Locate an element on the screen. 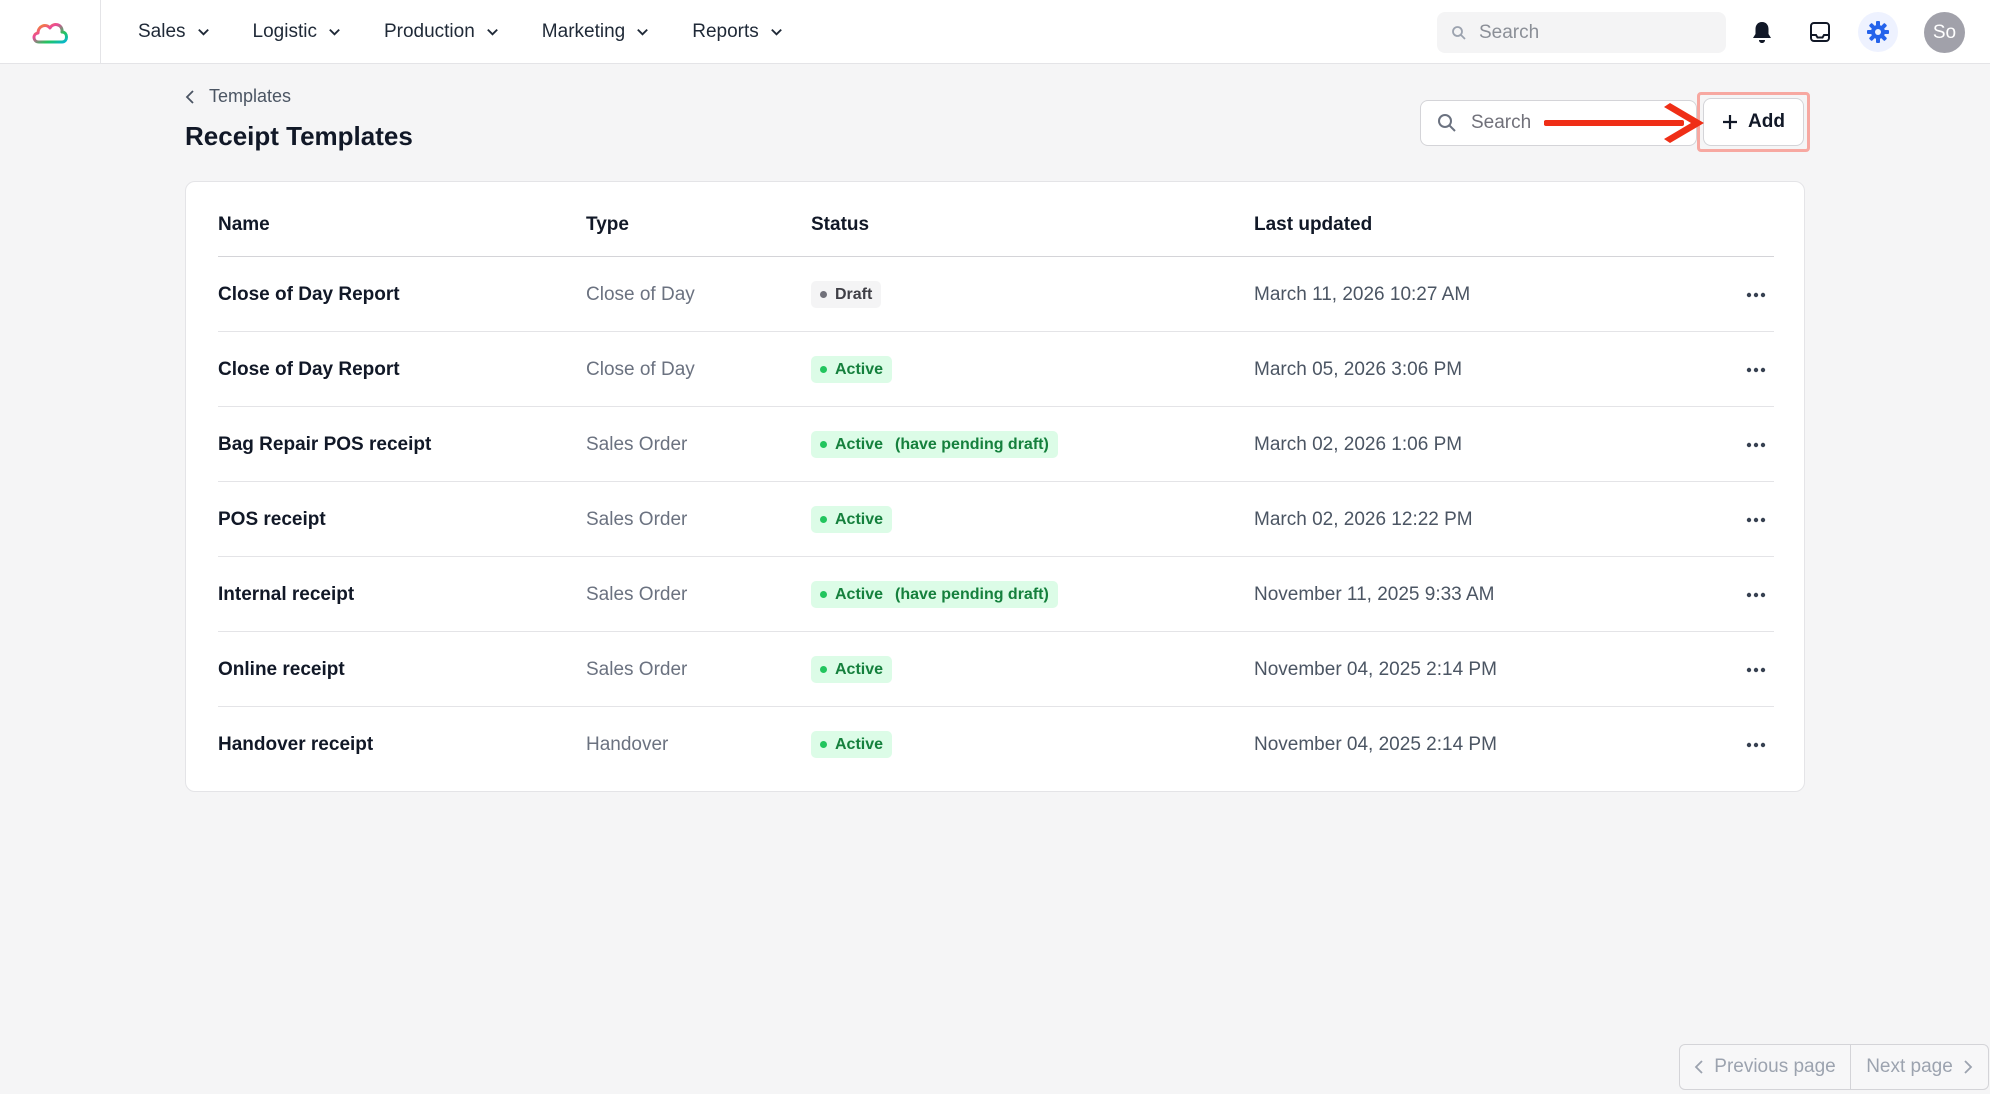 This screenshot has height=1094, width=1990. last-updated: March 02, 2026 12:22 PM is located at coordinates (1363, 519).